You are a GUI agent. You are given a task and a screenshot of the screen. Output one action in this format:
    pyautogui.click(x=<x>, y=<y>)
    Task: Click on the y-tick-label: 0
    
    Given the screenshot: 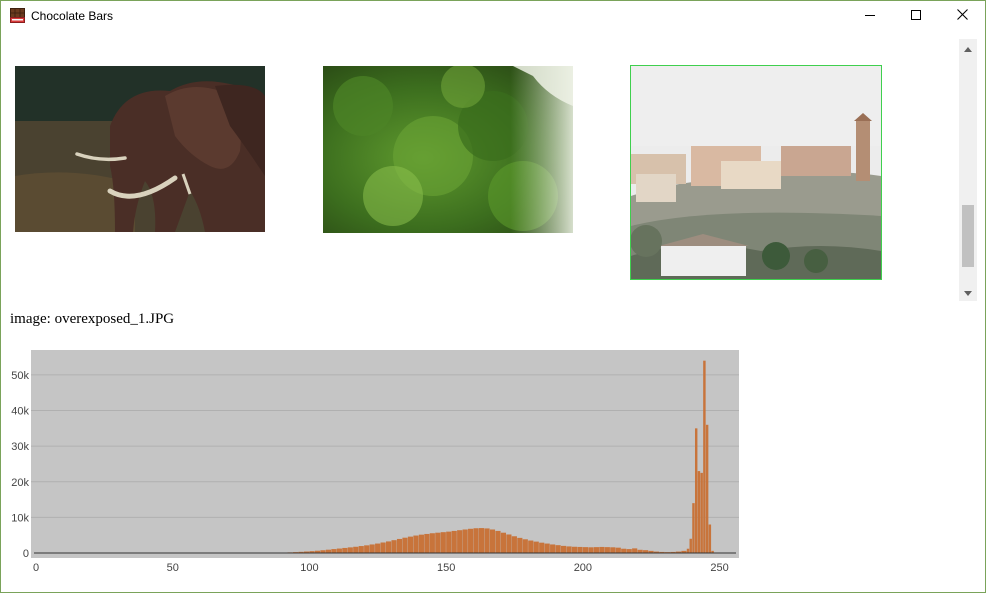 What is the action you would take?
    pyautogui.click(x=26, y=554)
    